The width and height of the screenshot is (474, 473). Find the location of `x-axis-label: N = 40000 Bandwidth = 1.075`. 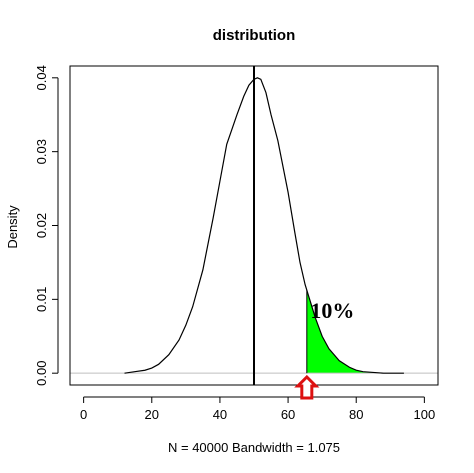

x-axis-label: N = 40000 Bandwidth = 1.075 is located at coordinates (254, 447).